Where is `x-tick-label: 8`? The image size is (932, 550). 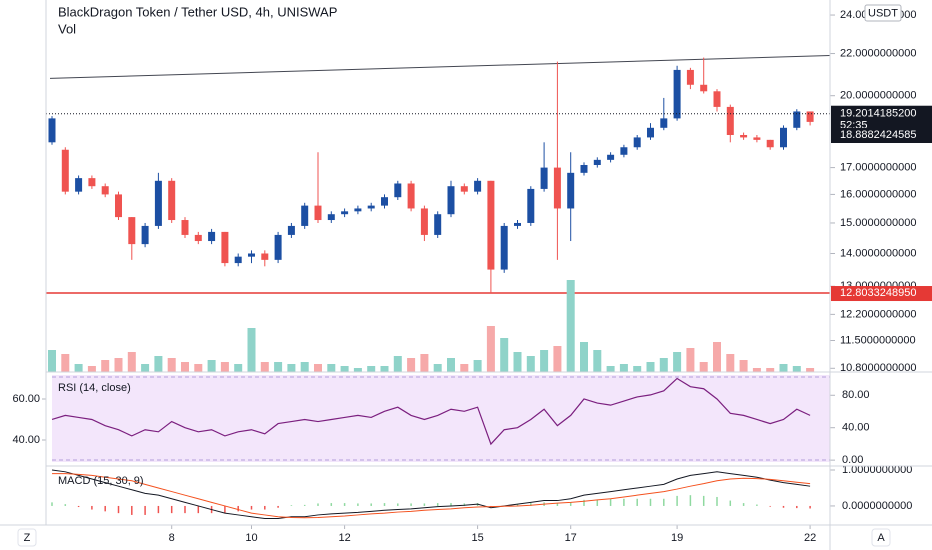
x-tick-label: 8 is located at coordinates (172, 538).